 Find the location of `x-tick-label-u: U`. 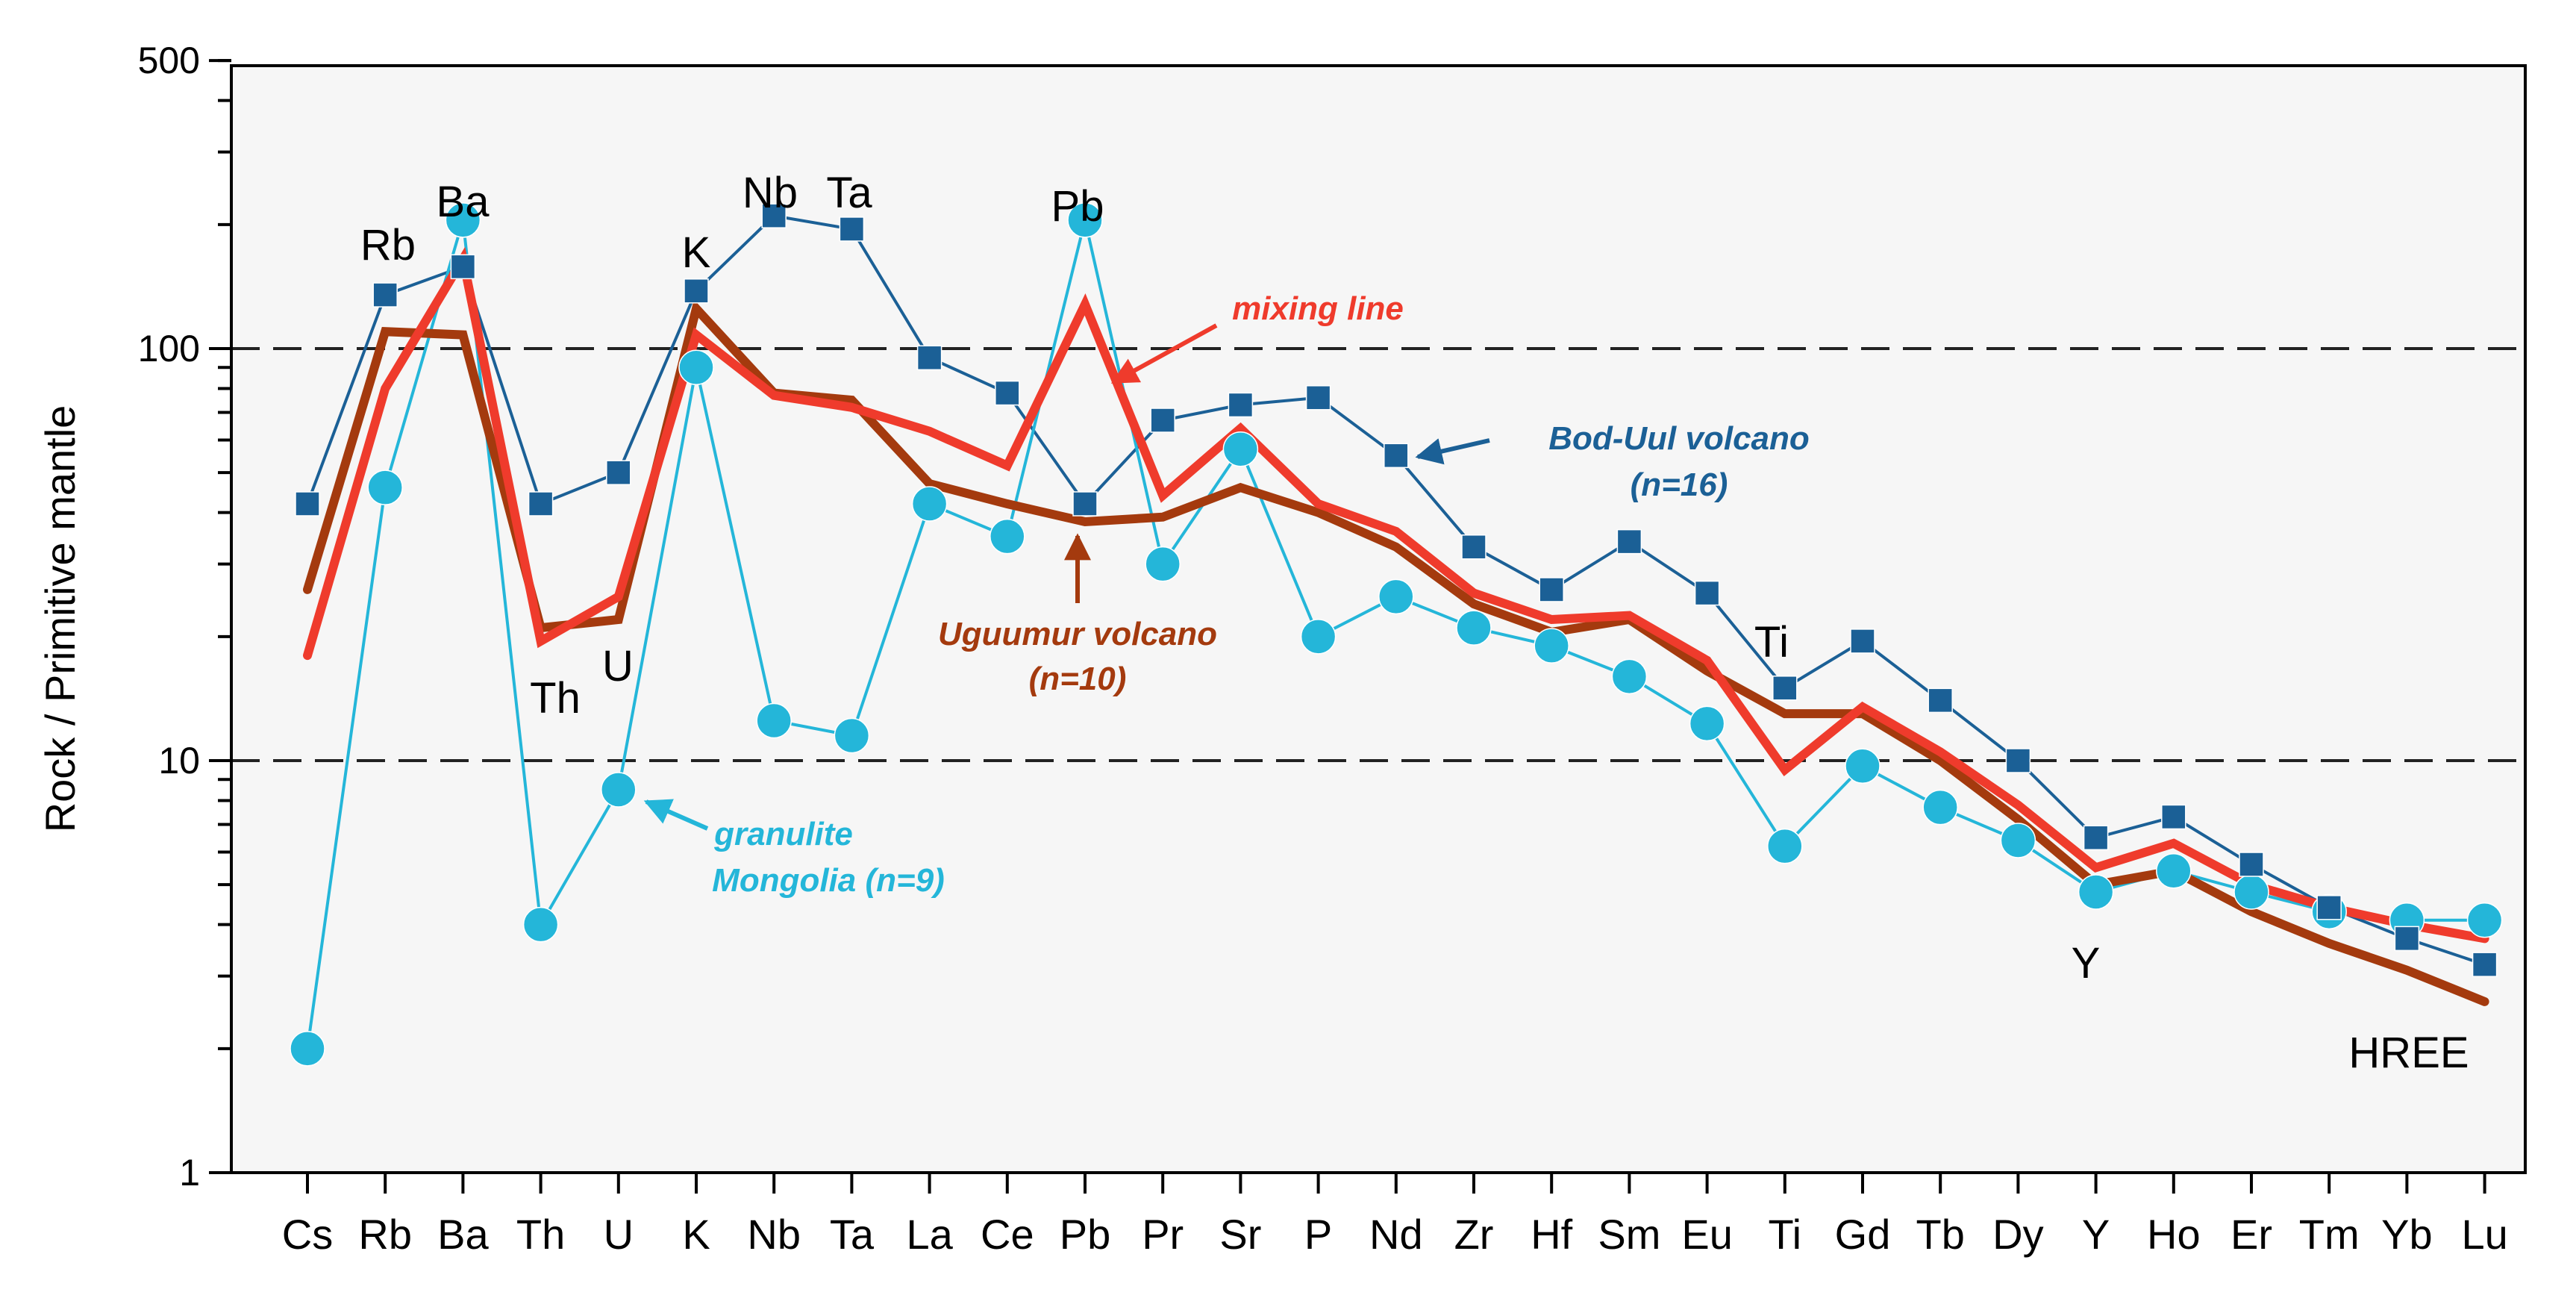

x-tick-label-u: U is located at coordinates (619, 1234).